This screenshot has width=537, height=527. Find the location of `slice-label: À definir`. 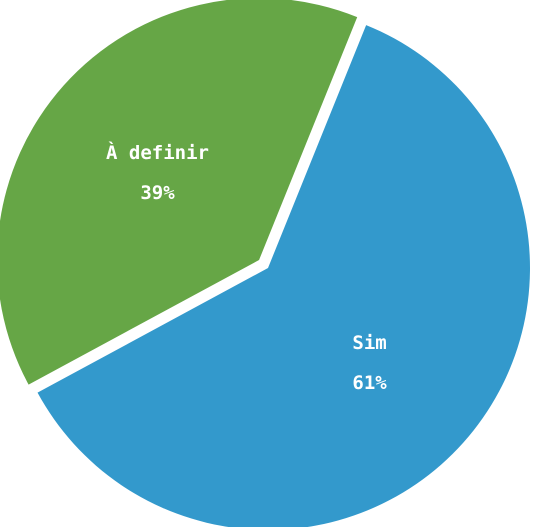

slice-label: À definir is located at coordinates (157, 152).